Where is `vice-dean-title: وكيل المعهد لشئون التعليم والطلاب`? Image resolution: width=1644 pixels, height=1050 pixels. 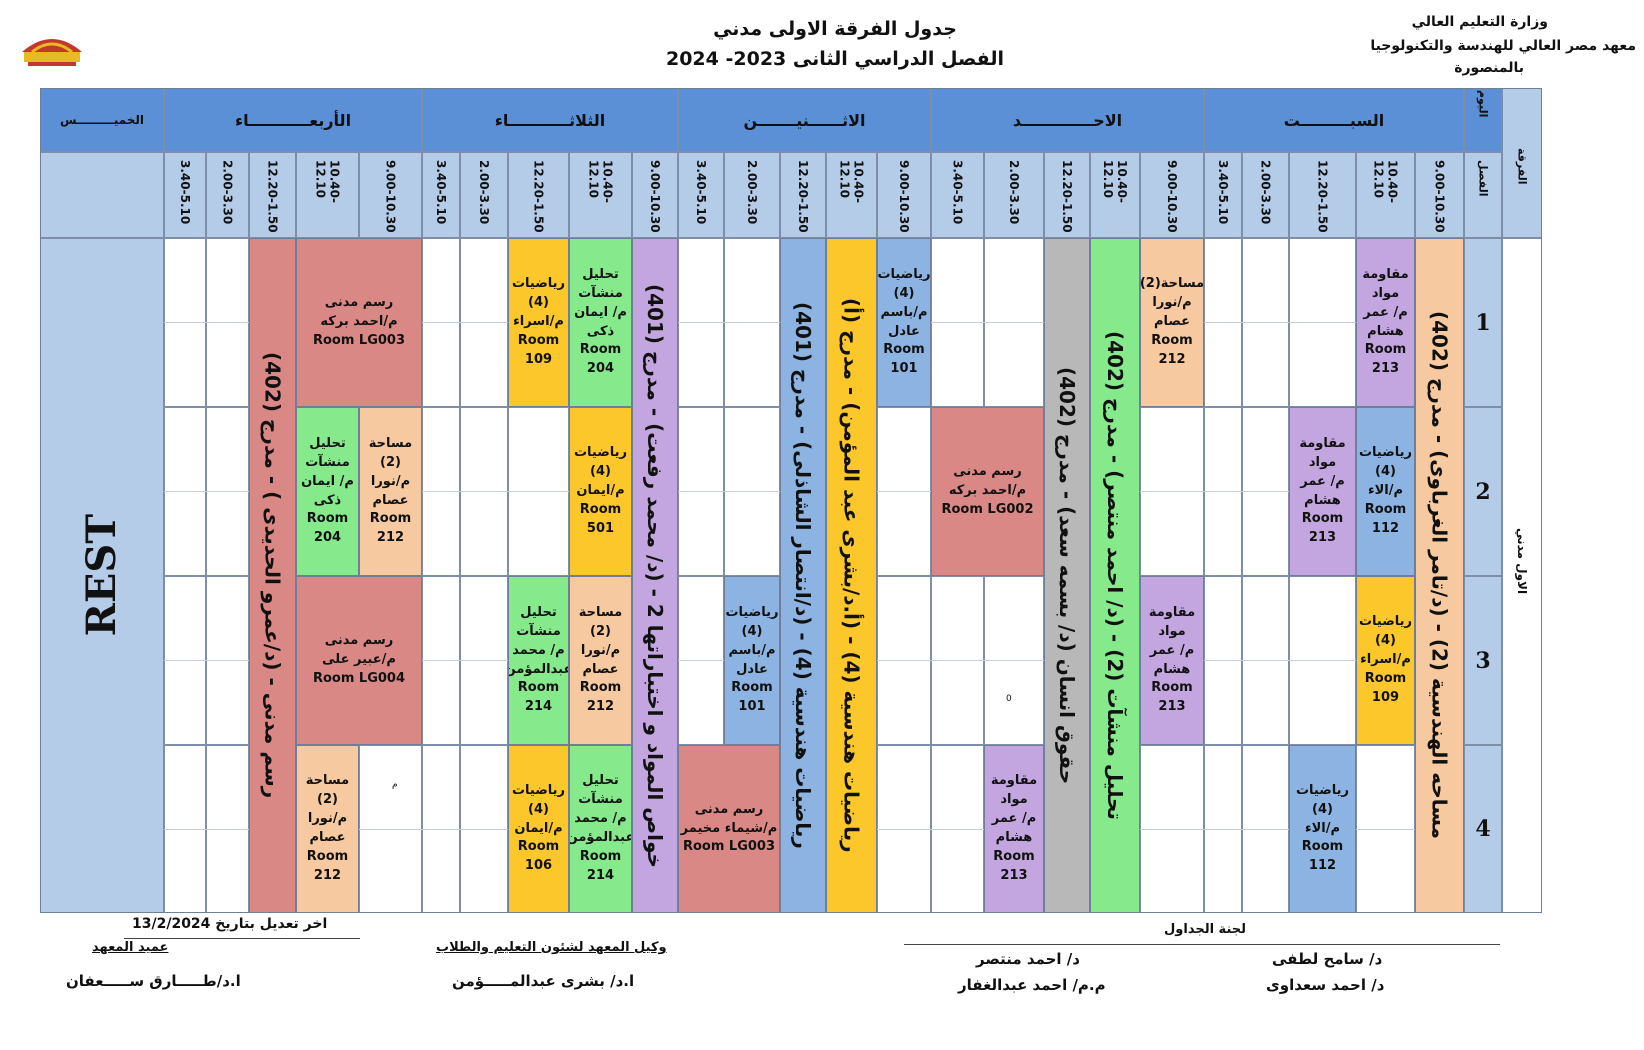
vice-dean-title: وكيل المعهد لشئون التعليم والطلاب is located at coordinates (551, 947).